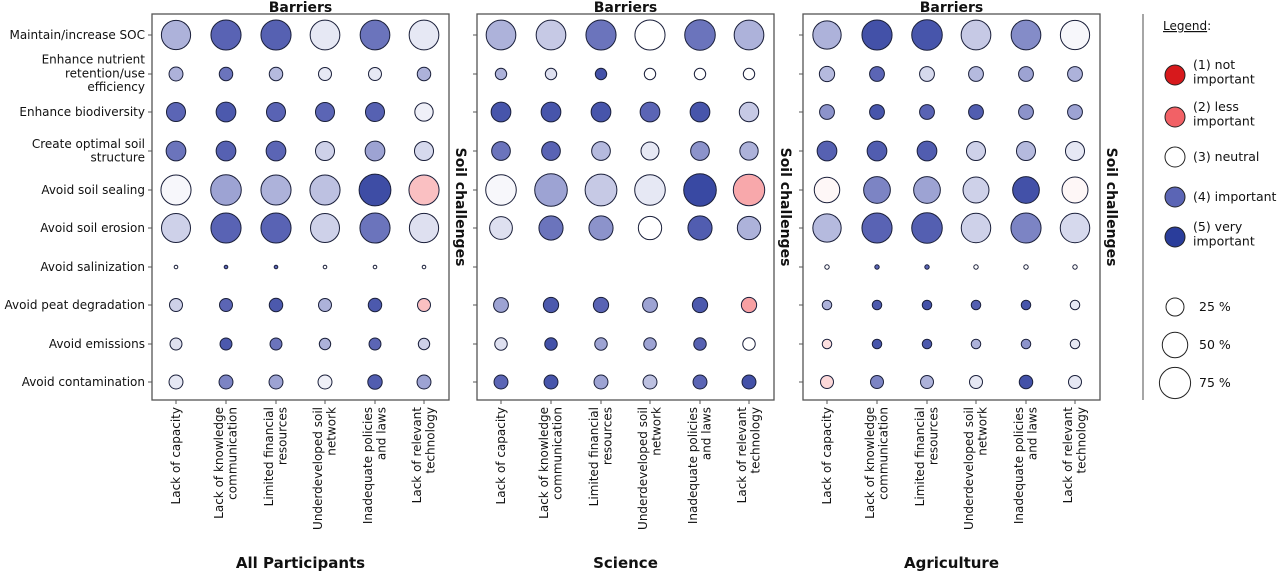  I want to click on x-tick-label-group: Inadequate policiesand laws, so click(1026, 465).